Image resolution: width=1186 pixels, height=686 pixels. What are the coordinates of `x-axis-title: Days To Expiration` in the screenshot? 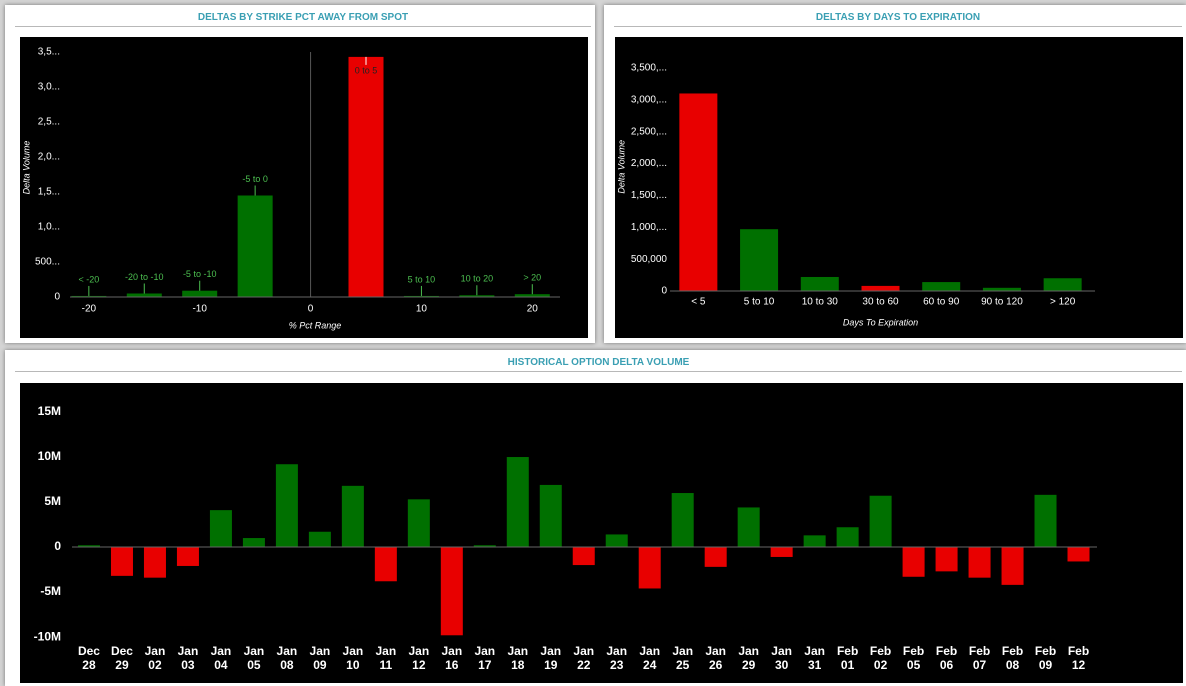 It's located at (880, 322).